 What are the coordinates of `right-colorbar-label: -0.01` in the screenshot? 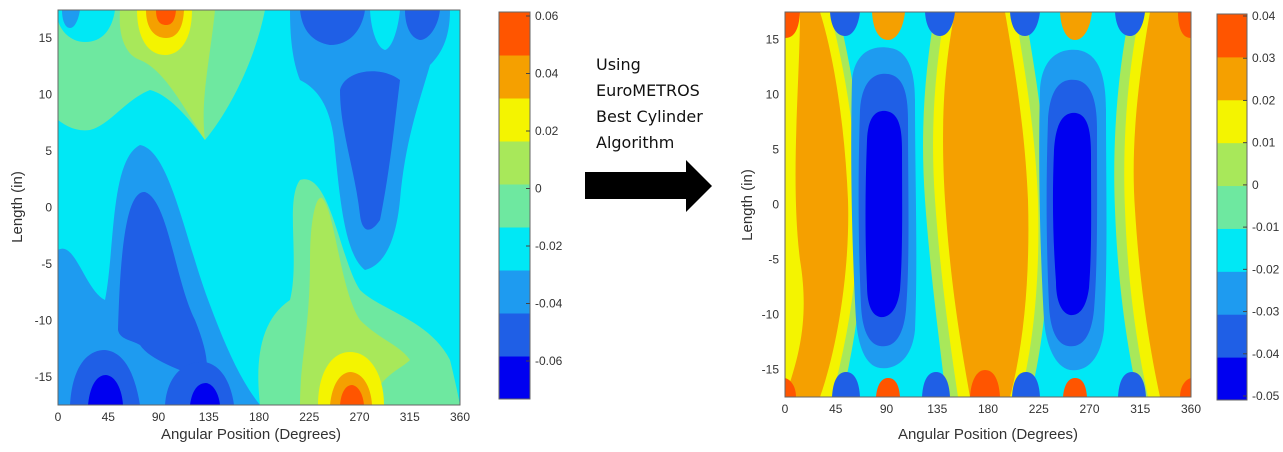 It's located at (1266, 227).